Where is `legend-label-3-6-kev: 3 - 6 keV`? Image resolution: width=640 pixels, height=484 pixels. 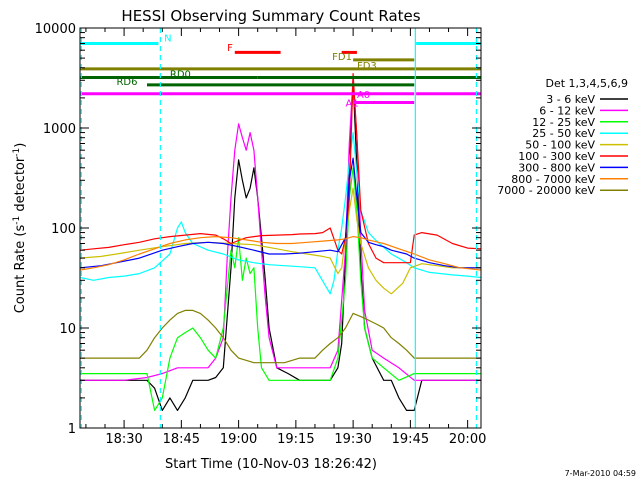
legend-label-3-6-kev: 3 - 6 keV is located at coordinates (570, 99).